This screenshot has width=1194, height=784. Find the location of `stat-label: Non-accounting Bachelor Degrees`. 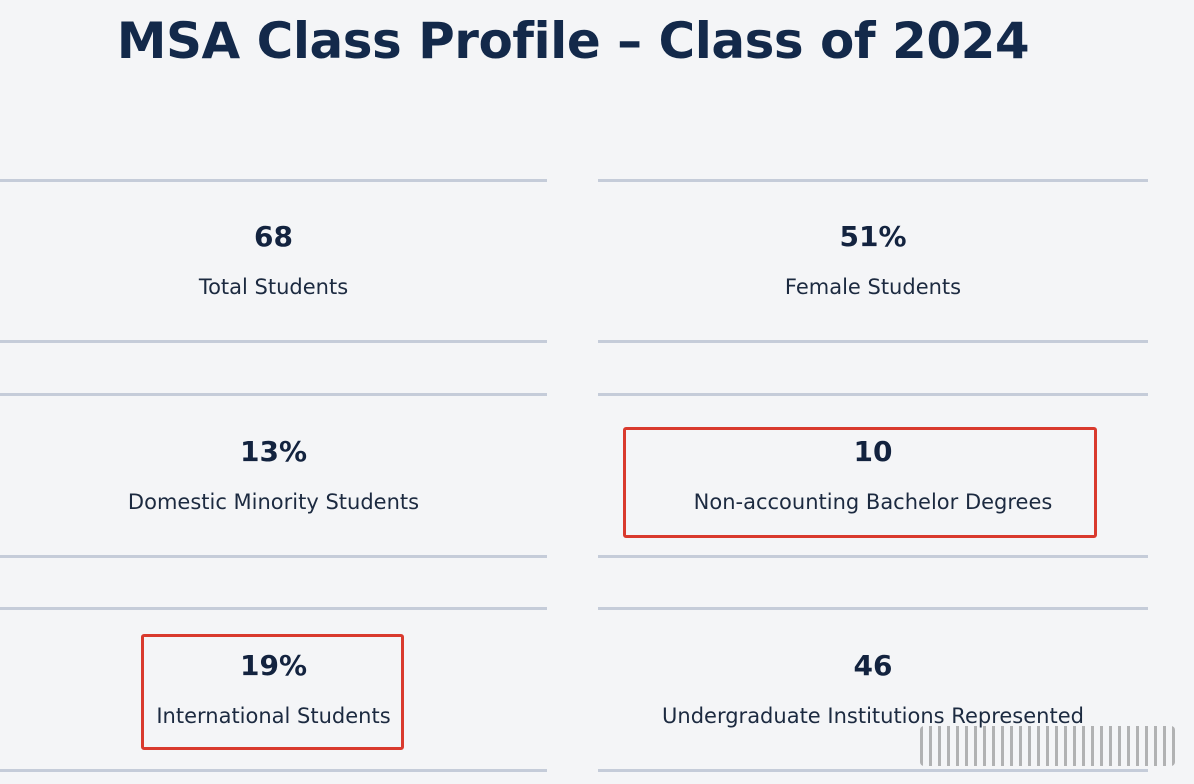

stat-label: Non-accounting Bachelor Degrees is located at coordinates (873, 502).